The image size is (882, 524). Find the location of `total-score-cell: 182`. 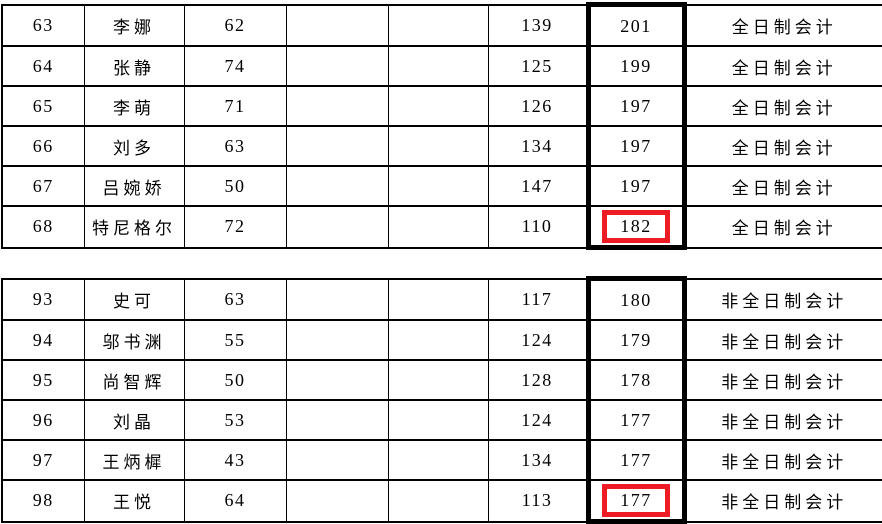

total-score-cell: 182 is located at coordinates (636, 227).